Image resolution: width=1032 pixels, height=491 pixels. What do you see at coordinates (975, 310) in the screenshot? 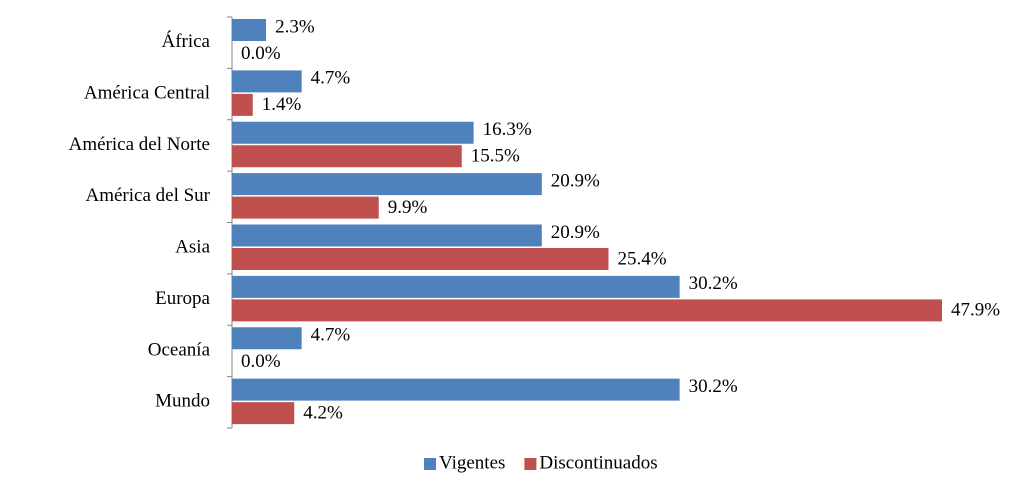
I see `value-label: 47.9%` at bounding box center [975, 310].